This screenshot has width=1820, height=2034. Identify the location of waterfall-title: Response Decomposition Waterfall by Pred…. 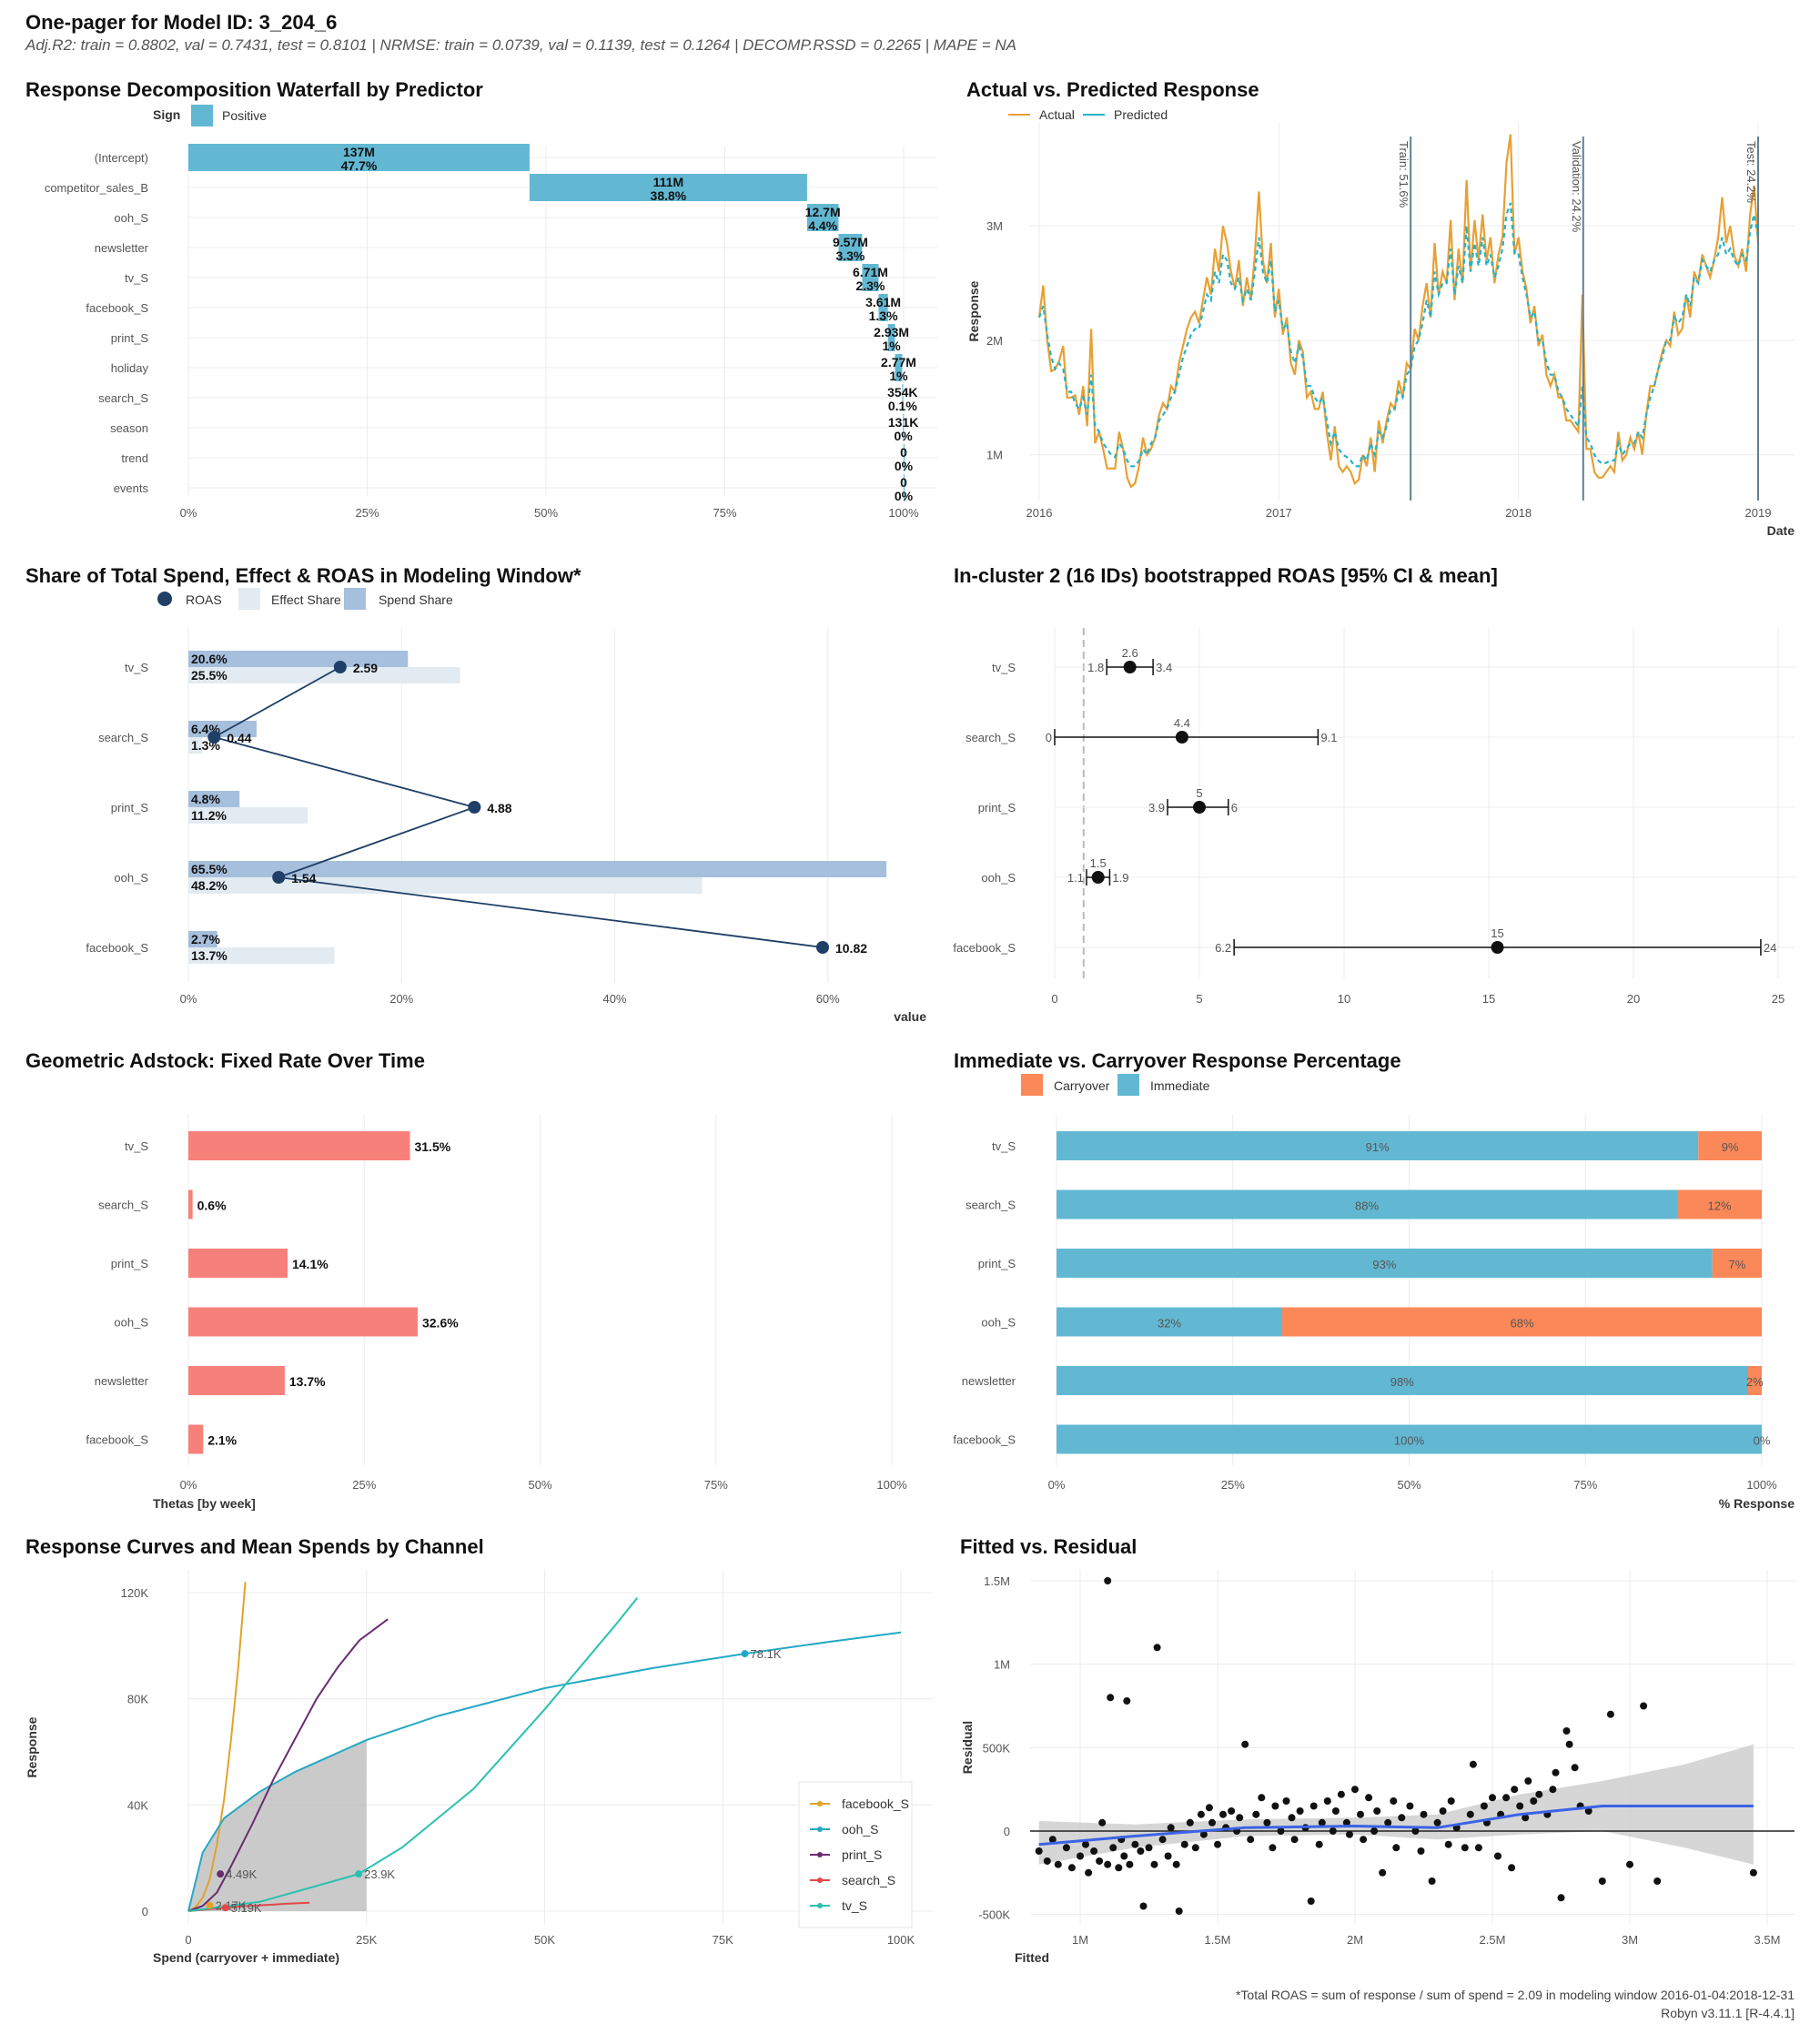
(254, 89).